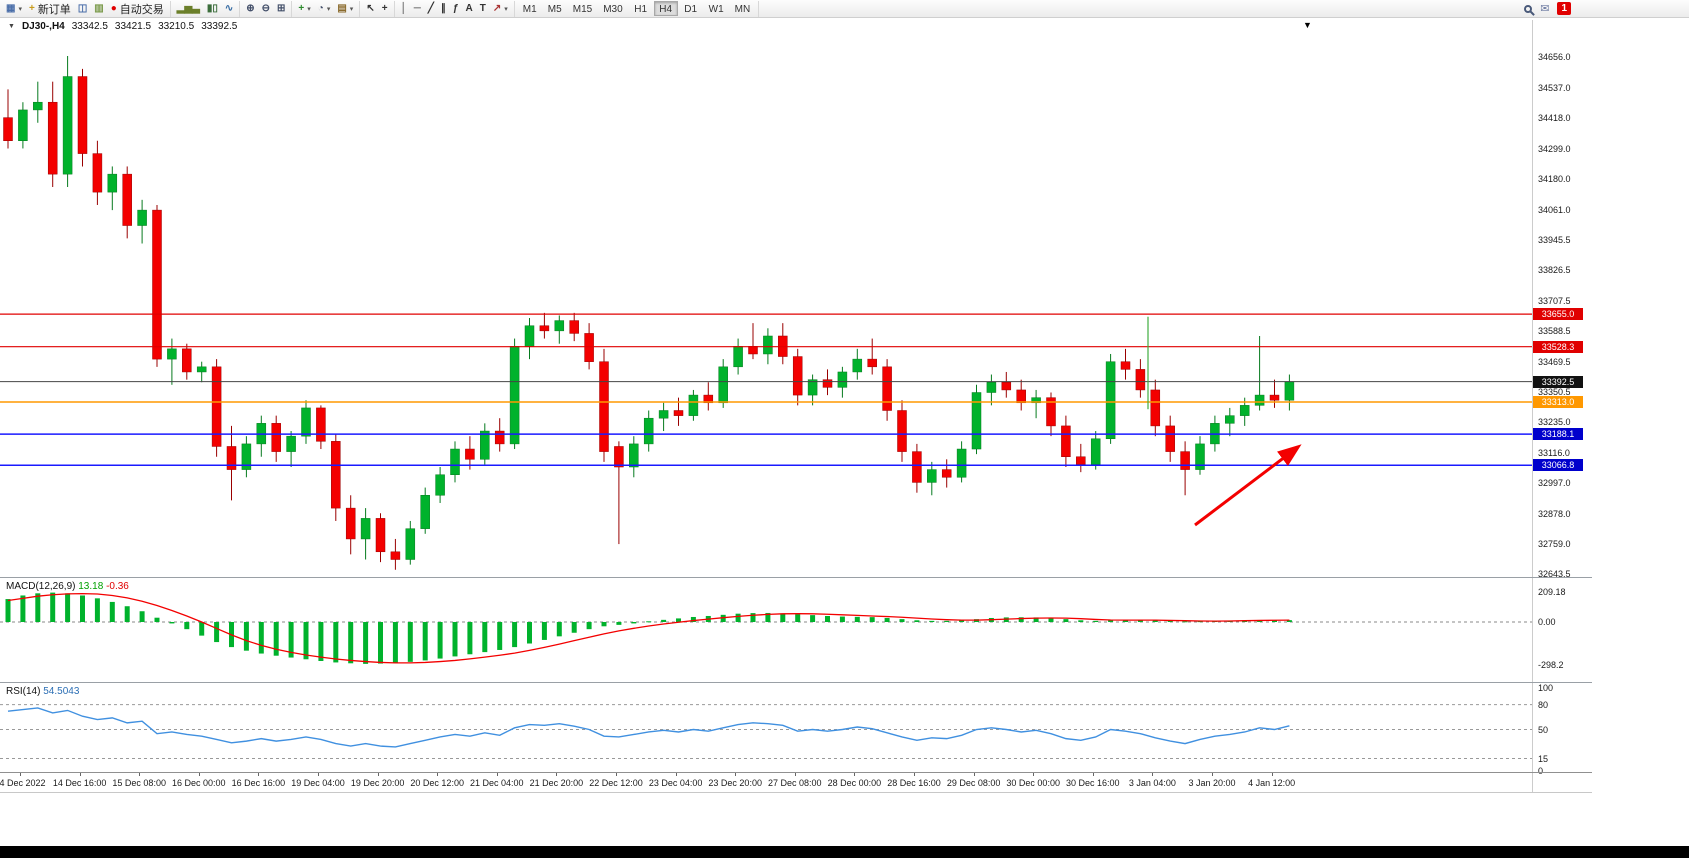  Describe the element at coordinates (113, 8) in the screenshot. I see `auto-trading-icon: ●` at that location.